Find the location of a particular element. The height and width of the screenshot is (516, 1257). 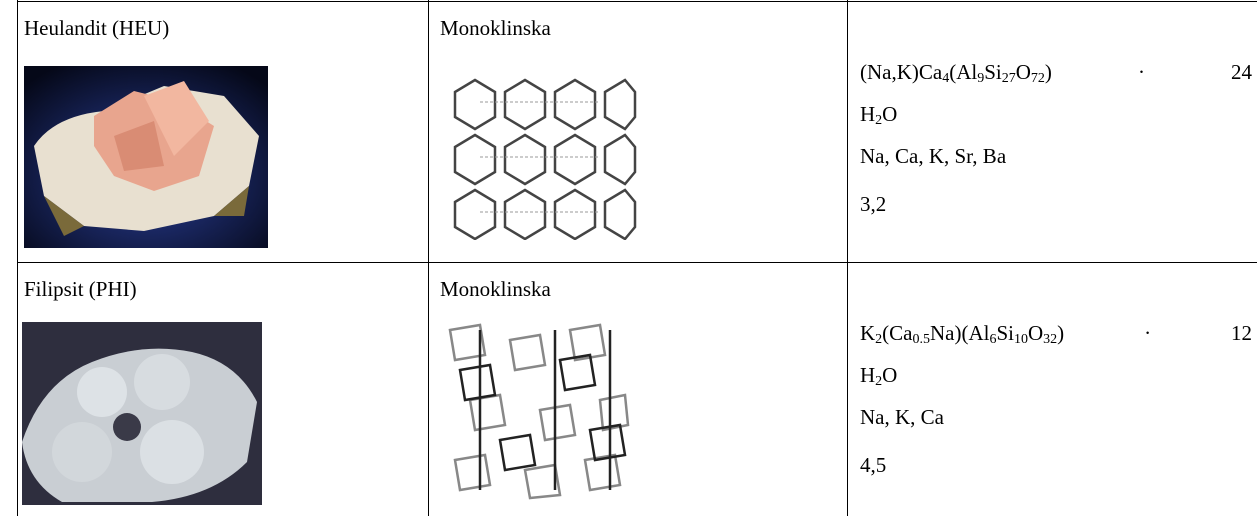

formula-line: K2(Ca0.5Na)(Al6Si10O32) · 12 is located at coordinates (1056, 334).